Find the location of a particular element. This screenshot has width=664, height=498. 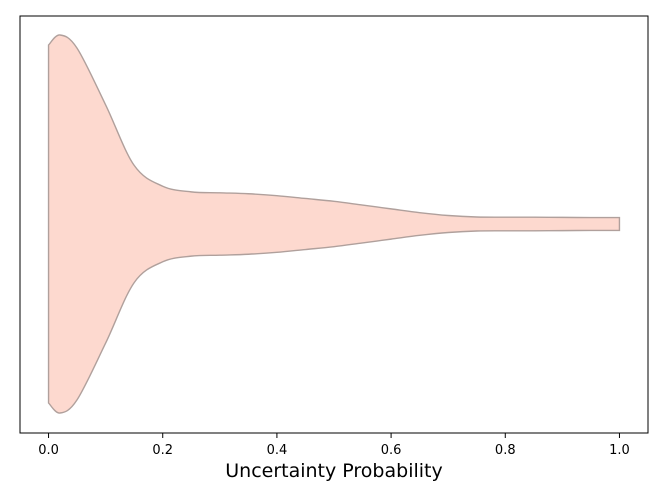

x-axis-title: Uncertainty Probability is located at coordinates (333, 471).